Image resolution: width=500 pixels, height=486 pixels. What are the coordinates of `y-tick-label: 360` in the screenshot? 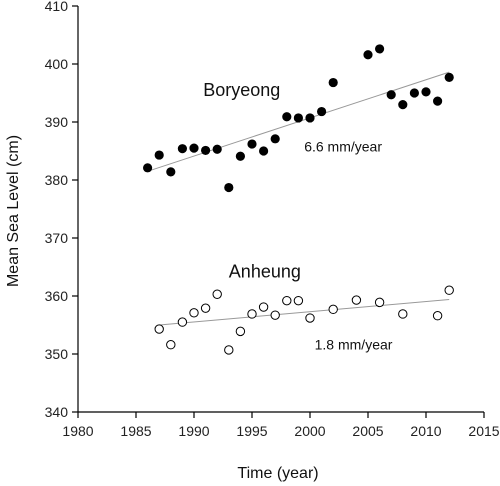 It's located at (57, 296).